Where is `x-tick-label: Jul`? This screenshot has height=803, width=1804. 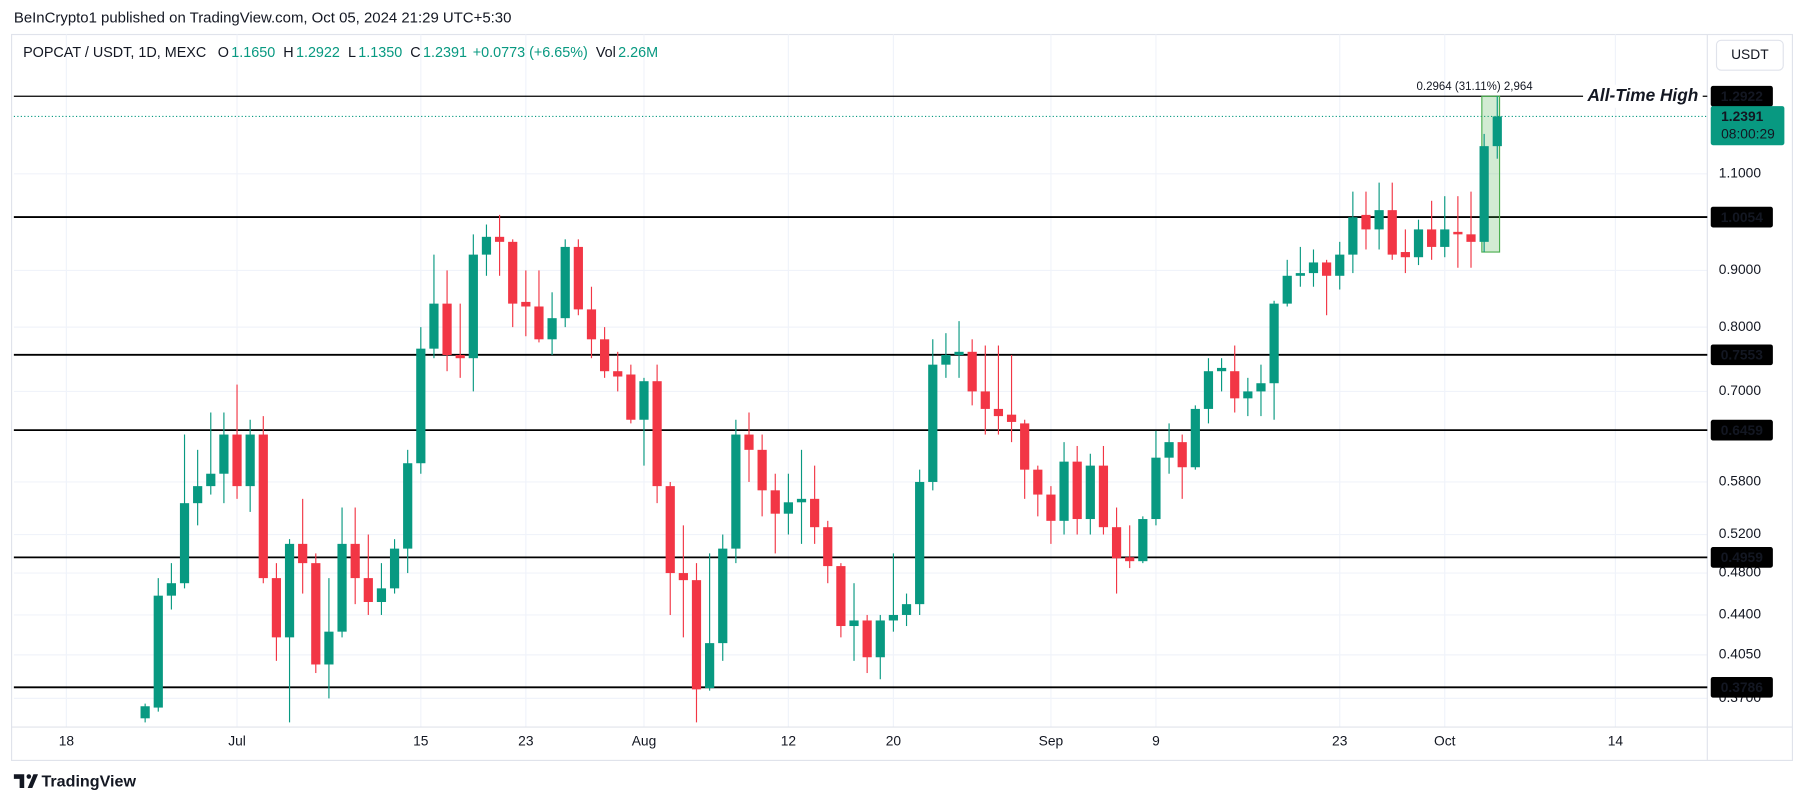 x-tick-label: Jul is located at coordinates (237, 741).